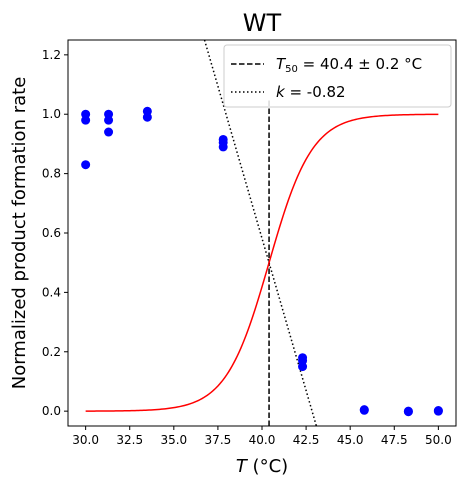 This screenshot has height=487, width=464. Describe the element at coordinates (281, 92) in the screenshot. I see `legend-k-symbol: k` at that location.